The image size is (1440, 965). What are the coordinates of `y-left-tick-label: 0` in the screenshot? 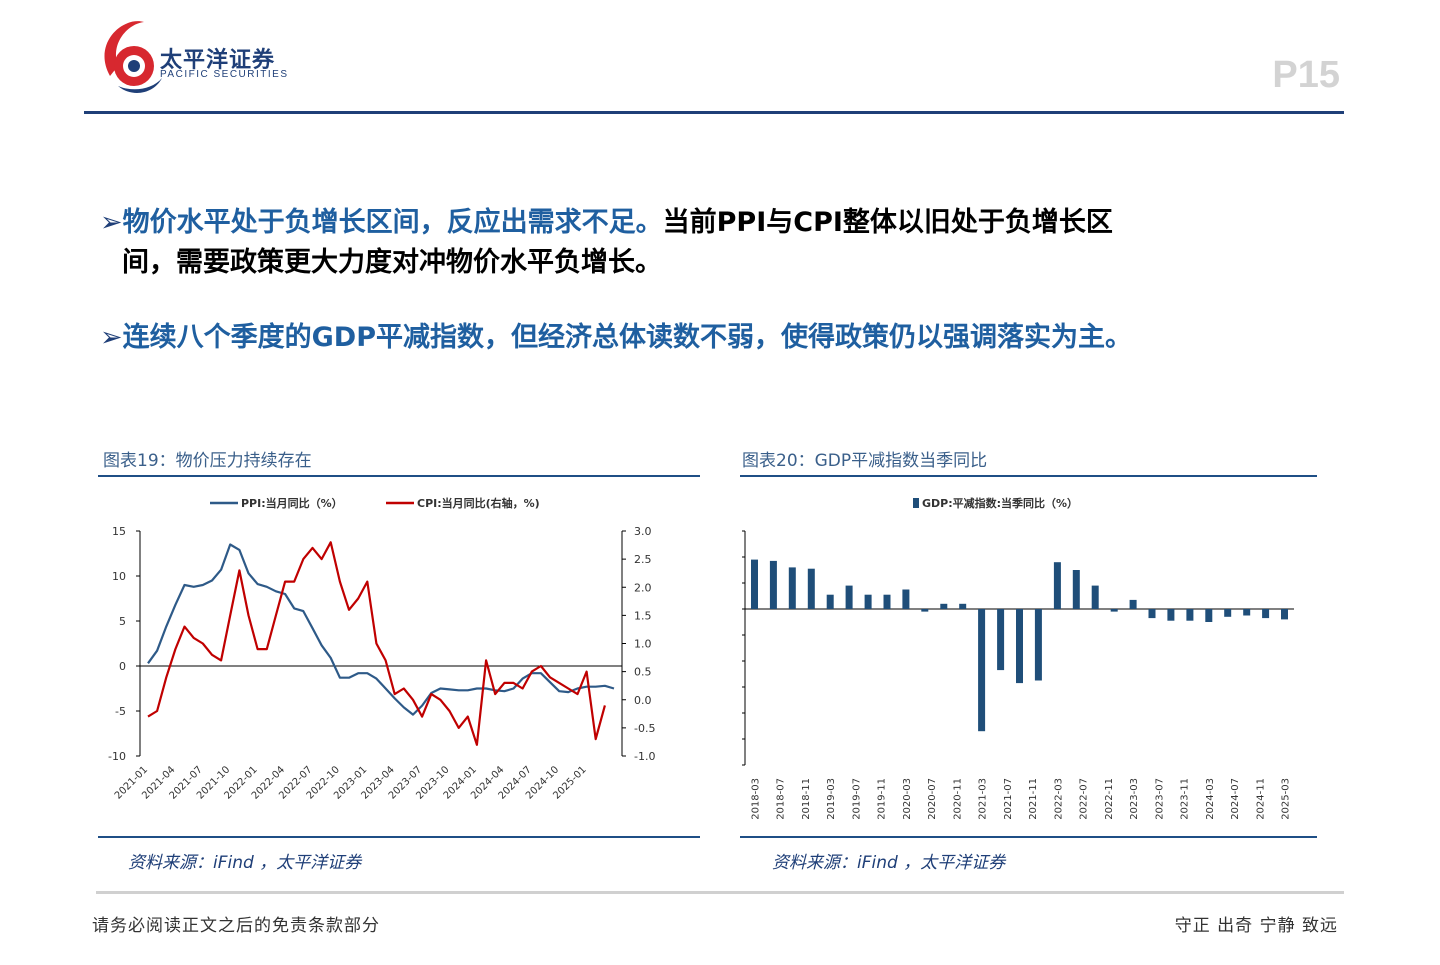 It's located at (122, 666).